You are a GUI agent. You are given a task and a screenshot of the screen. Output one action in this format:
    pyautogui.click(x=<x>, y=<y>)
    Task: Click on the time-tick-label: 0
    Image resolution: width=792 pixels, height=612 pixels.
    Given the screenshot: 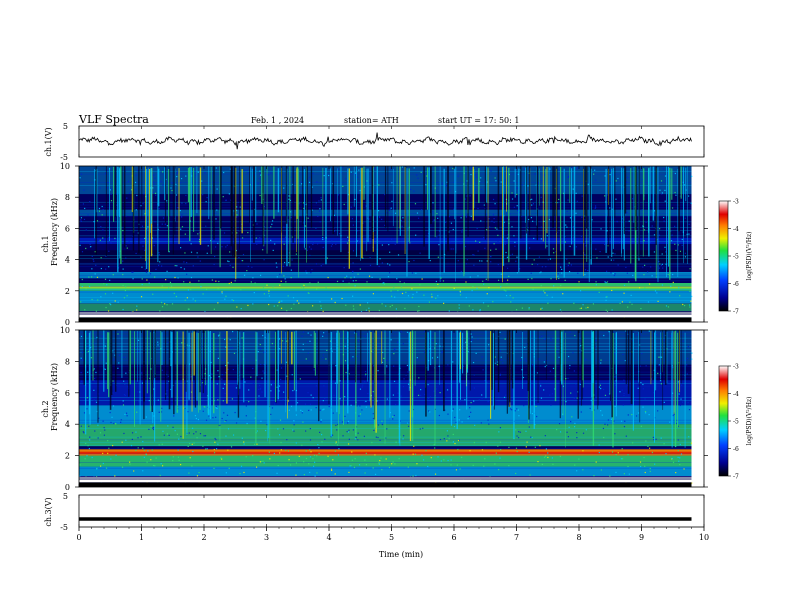 What is the action you would take?
    pyautogui.click(x=78, y=537)
    